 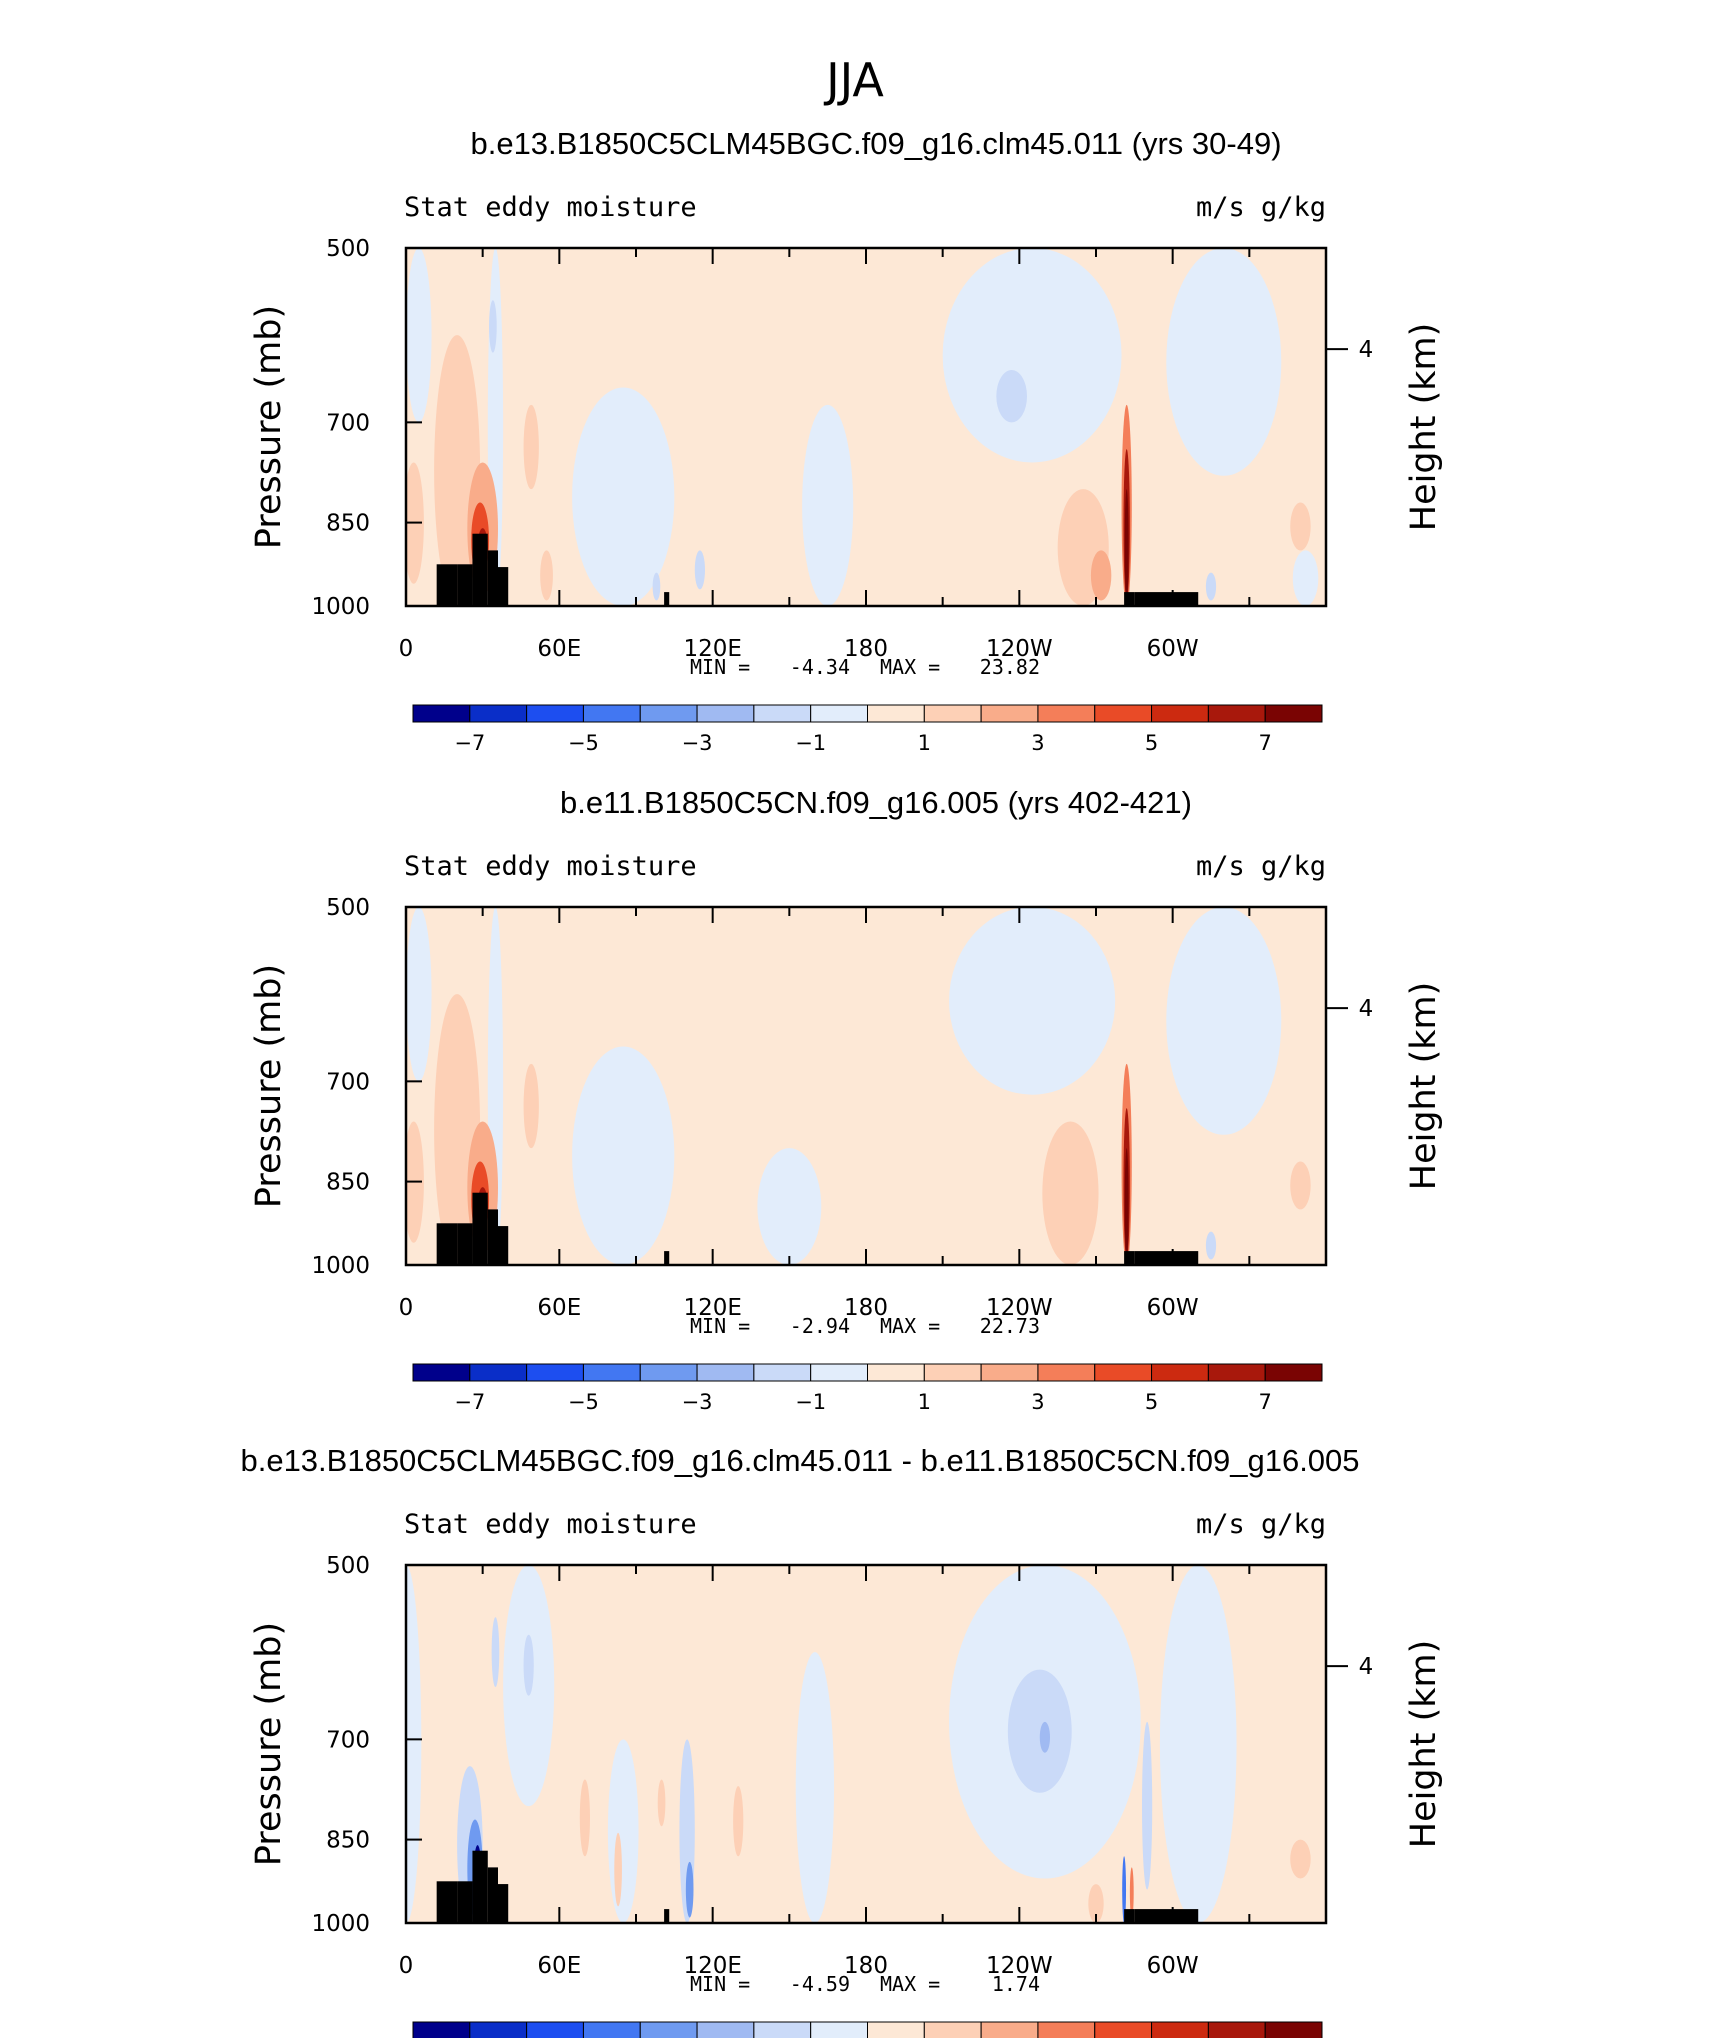 I want to click on field-background, so click(x=866, y=427).